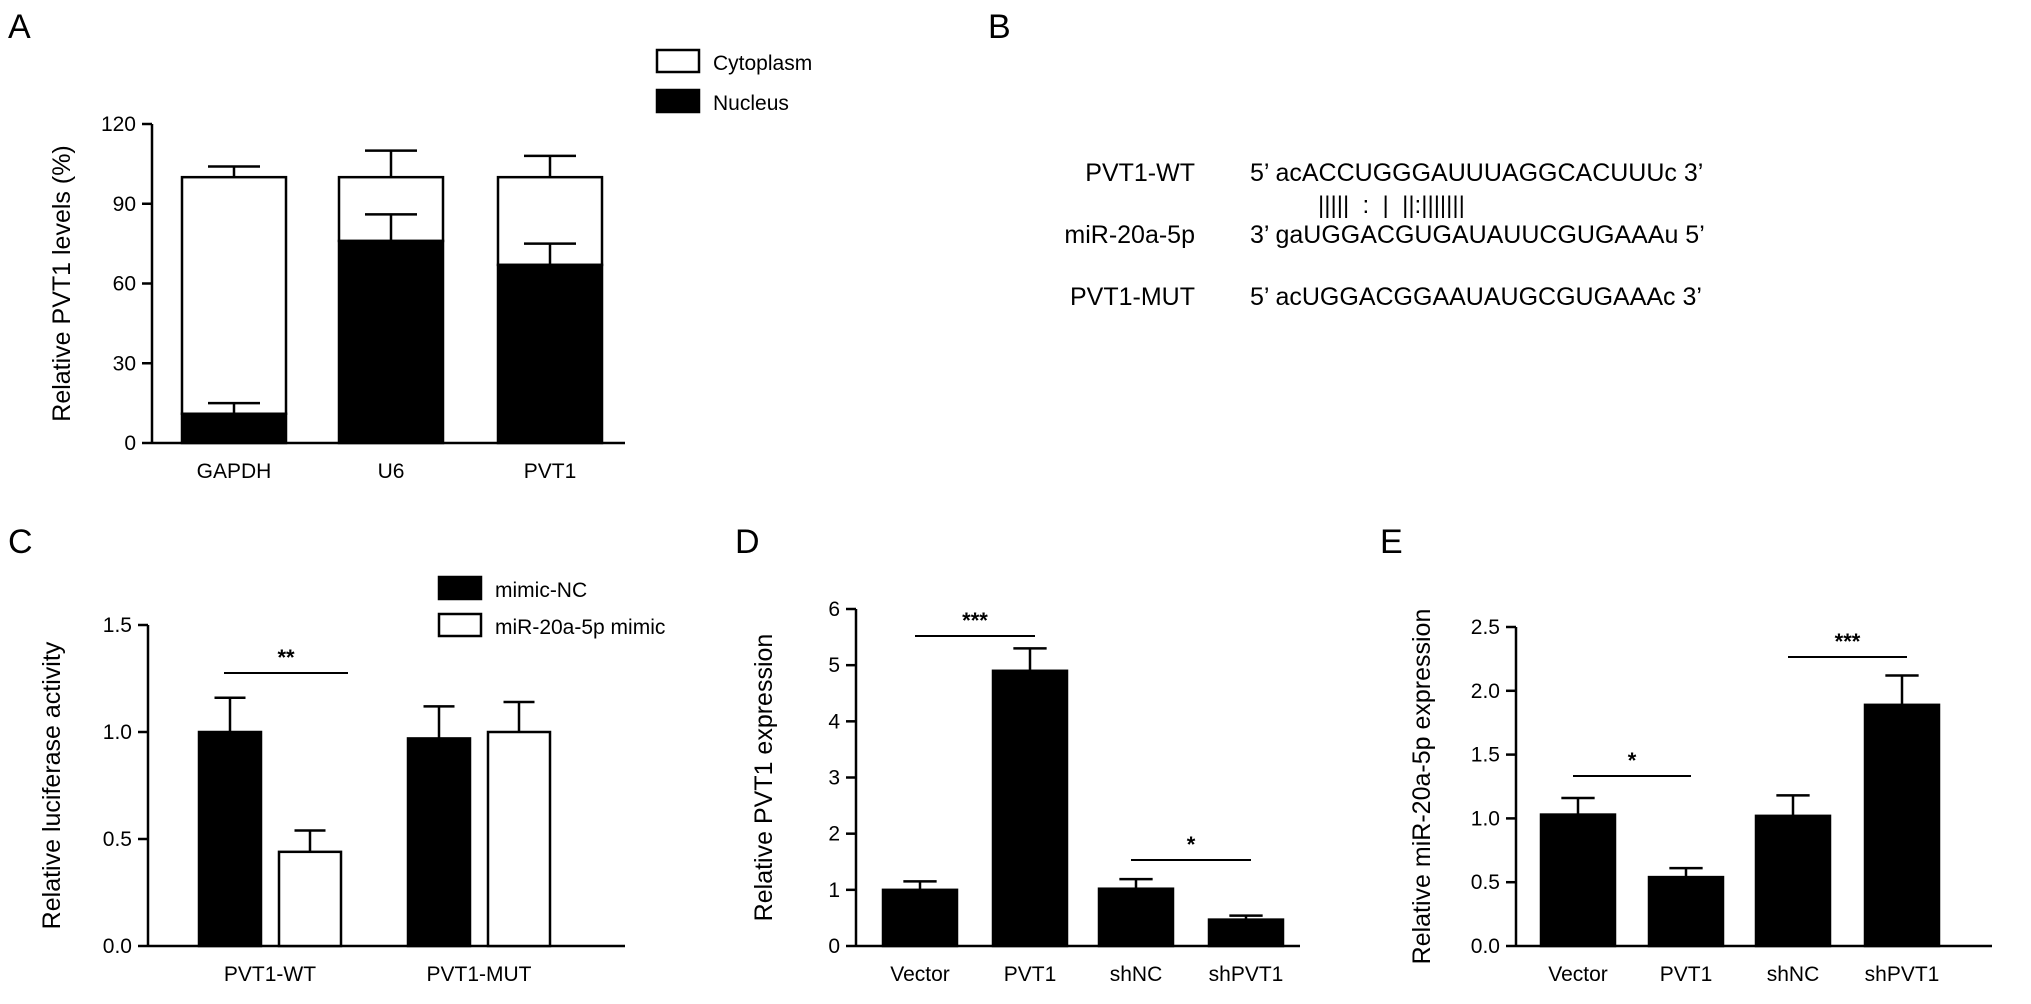 The width and height of the screenshot is (2031, 1004). I want to click on x-category-label: U6, so click(391, 471).